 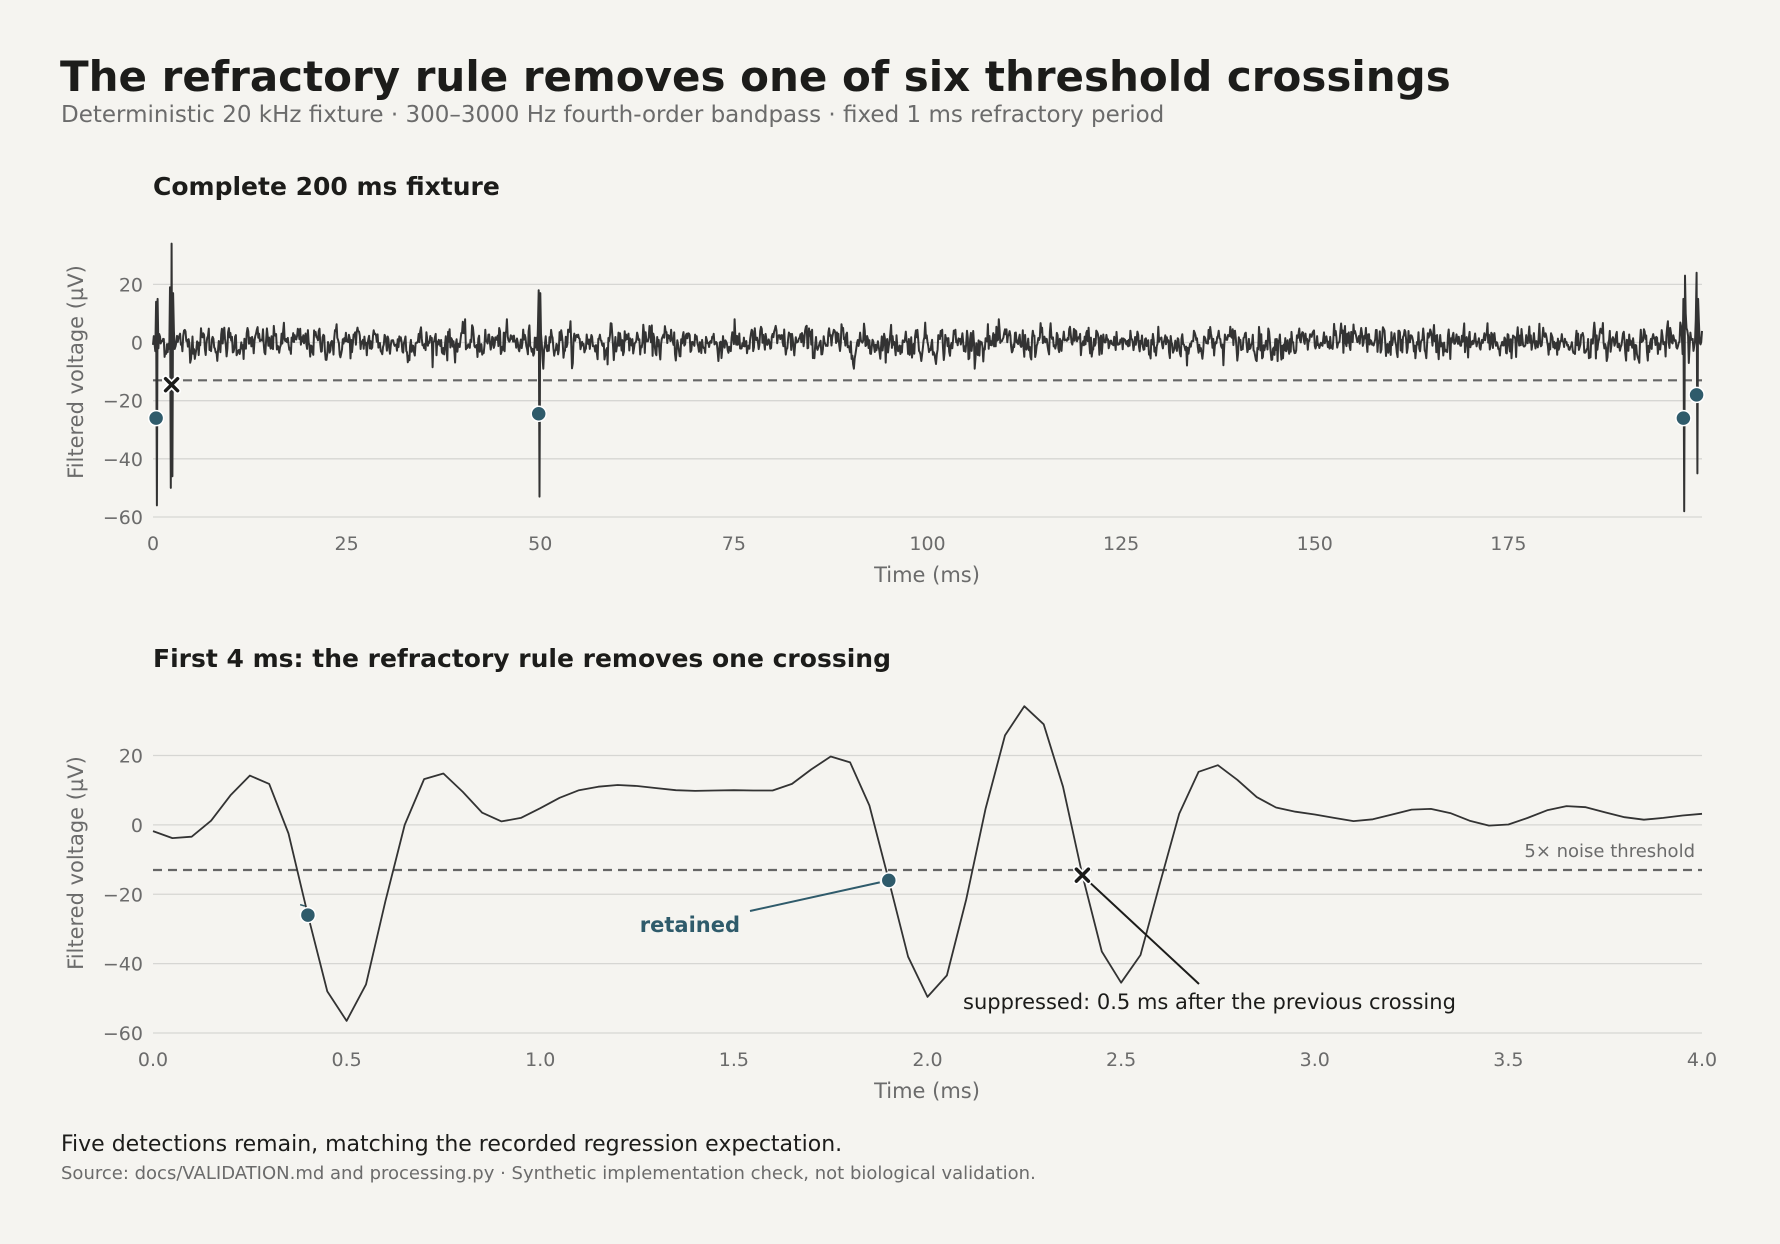 I want to click on x-tick-label: 50, so click(x=540, y=544).